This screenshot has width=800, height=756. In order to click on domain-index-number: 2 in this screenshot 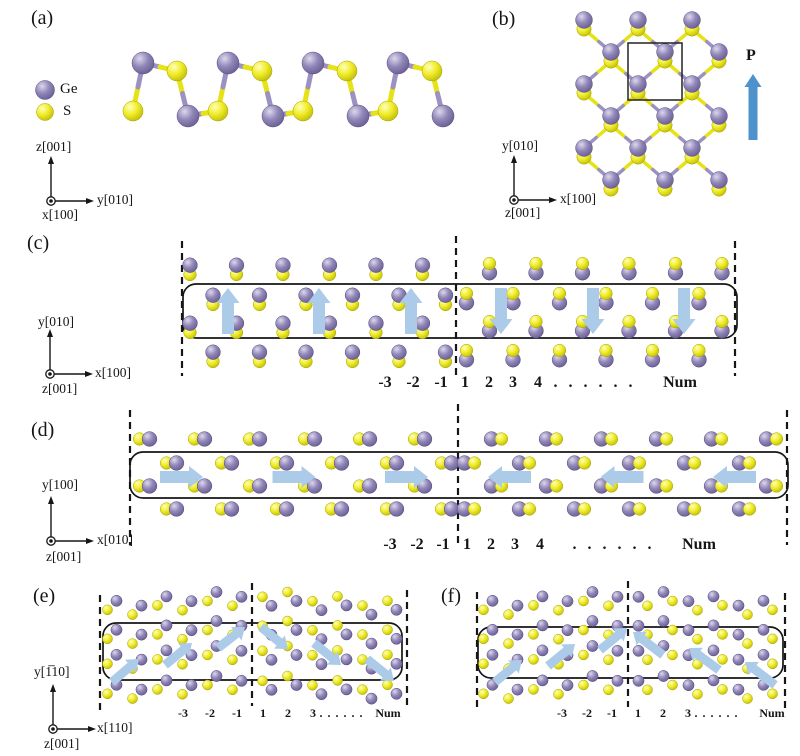, I will do `click(663, 713)`.